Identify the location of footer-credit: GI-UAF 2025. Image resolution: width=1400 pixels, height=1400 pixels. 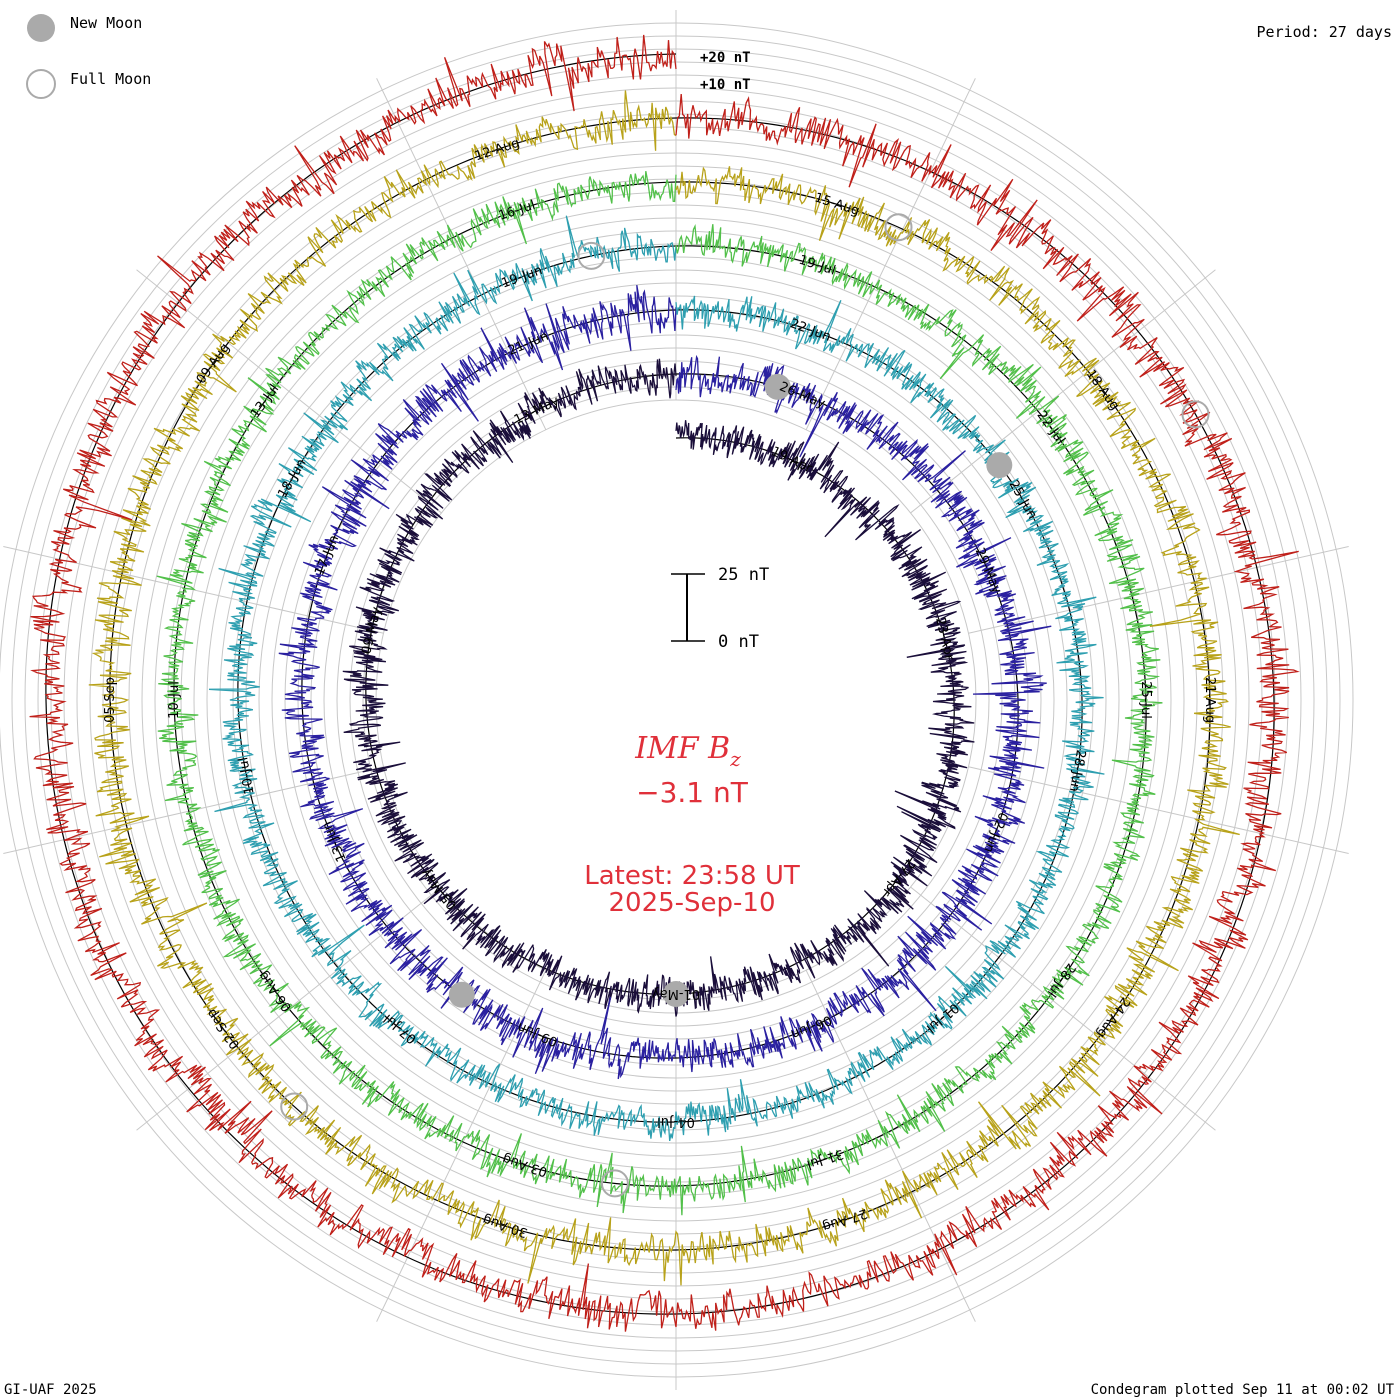
(50, 1390).